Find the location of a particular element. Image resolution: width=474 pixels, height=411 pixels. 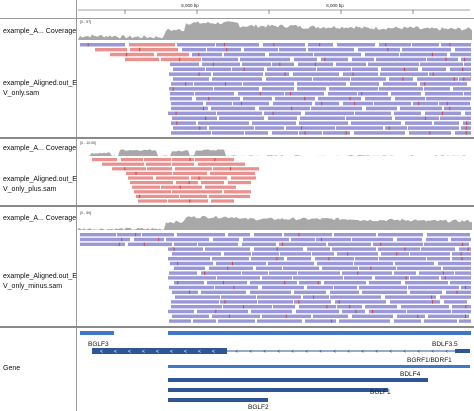

separator-gene is located at coordinates (237, 327).